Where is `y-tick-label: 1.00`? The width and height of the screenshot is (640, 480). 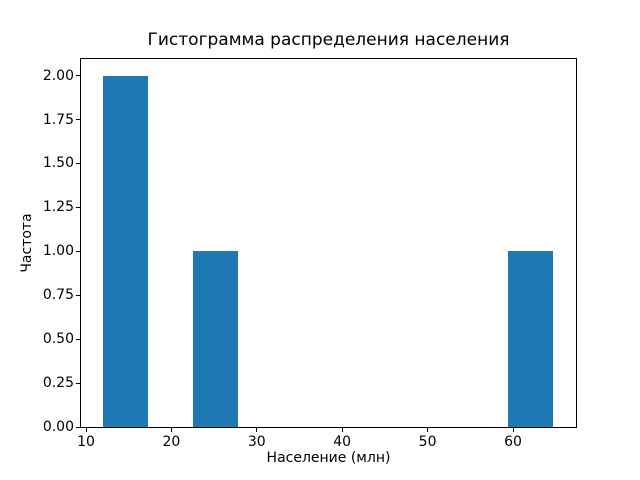
y-tick-label: 1.00 is located at coordinates (58, 251).